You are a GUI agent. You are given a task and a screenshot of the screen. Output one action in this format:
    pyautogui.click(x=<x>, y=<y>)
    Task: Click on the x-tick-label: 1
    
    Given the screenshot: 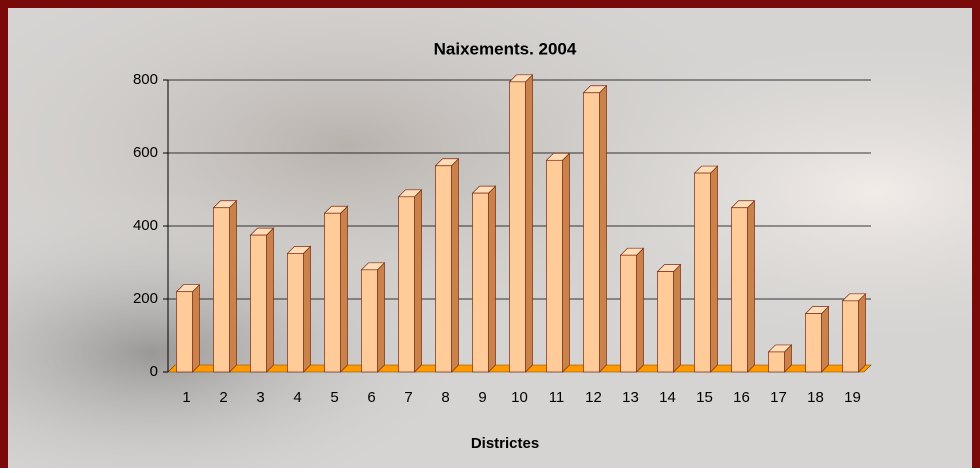 What is the action you would take?
    pyautogui.click(x=186, y=397)
    